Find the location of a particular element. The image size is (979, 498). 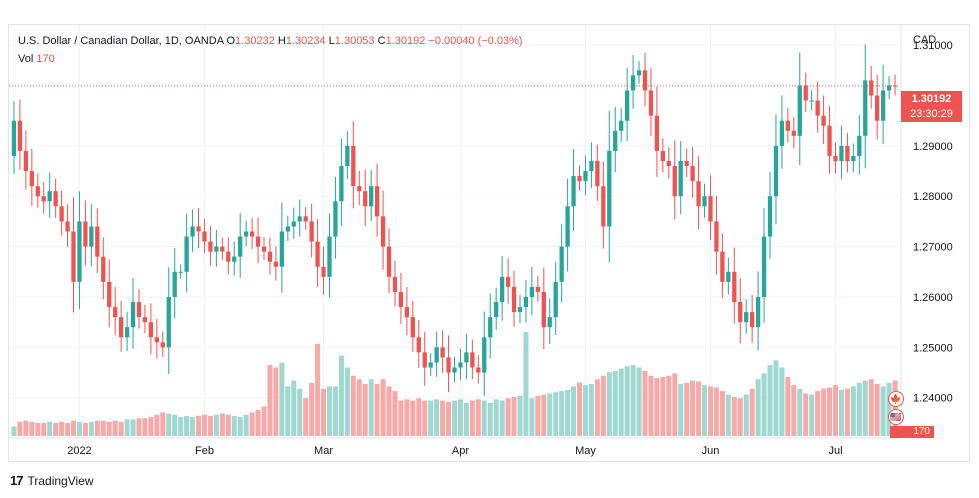

y-tick-label: 1.29000 is located at coordinates (933, 147).